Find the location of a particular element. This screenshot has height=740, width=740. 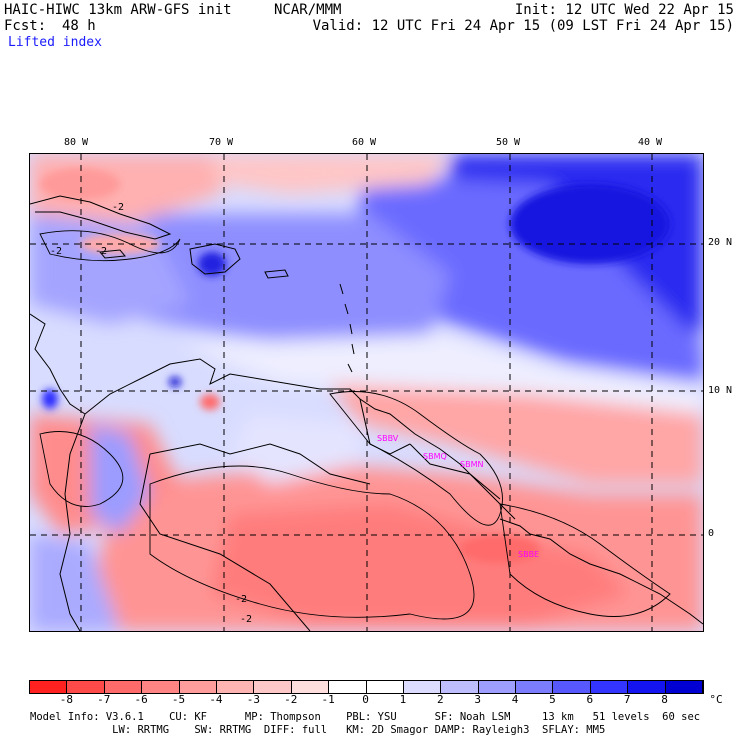

lon-tick: 80 W is located at coordinates (76, 142).